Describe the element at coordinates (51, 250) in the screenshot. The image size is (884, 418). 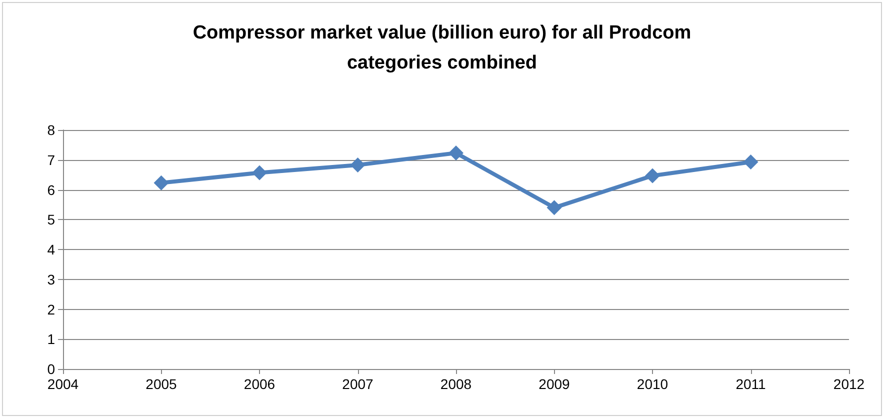
I see `y-tick-label: 4` at that location.